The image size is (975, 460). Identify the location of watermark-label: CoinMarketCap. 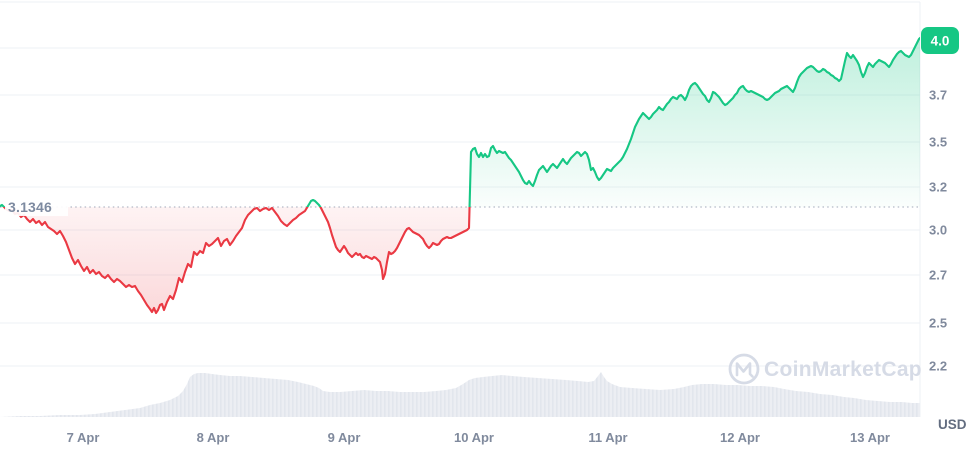
(843, 369).